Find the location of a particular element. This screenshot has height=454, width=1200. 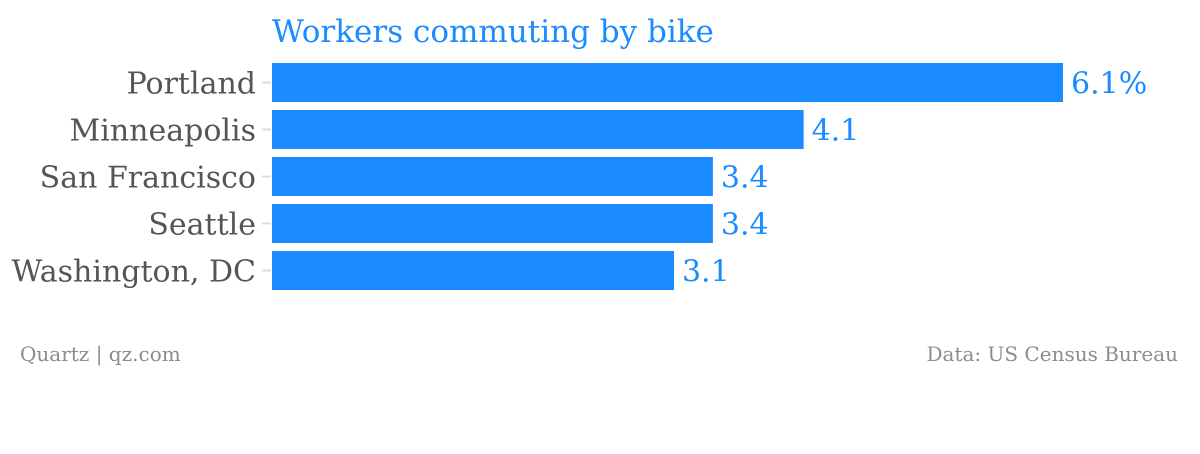

value-label-san-francisco: 3.4 is located at coordinates (745, 178).